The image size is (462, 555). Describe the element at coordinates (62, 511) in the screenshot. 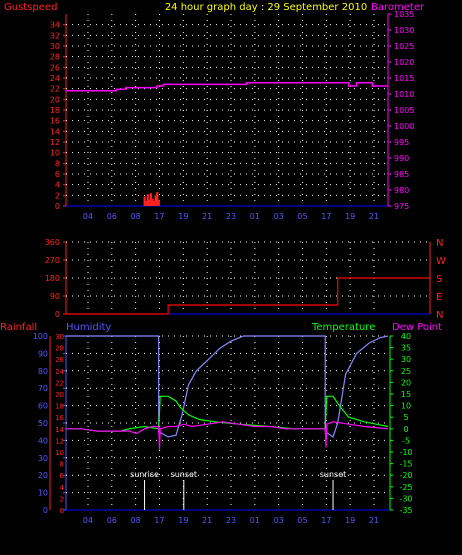

I see `rainfall-tick-label: 0` at that location.